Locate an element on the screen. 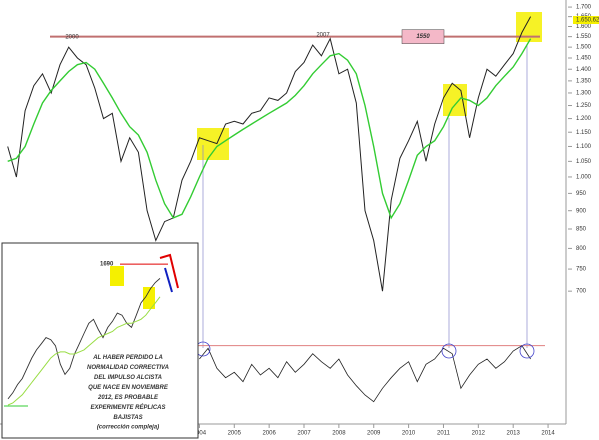  x-tick-label: 2013 is located at coordinates (514, 434).